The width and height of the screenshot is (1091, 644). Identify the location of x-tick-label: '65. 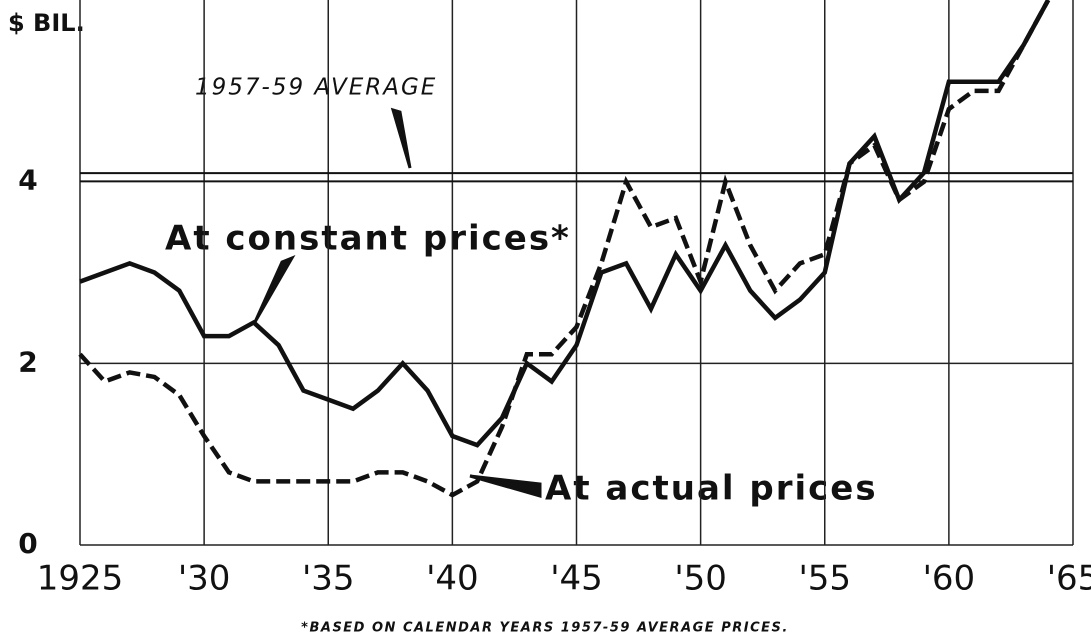
(1069, 579).